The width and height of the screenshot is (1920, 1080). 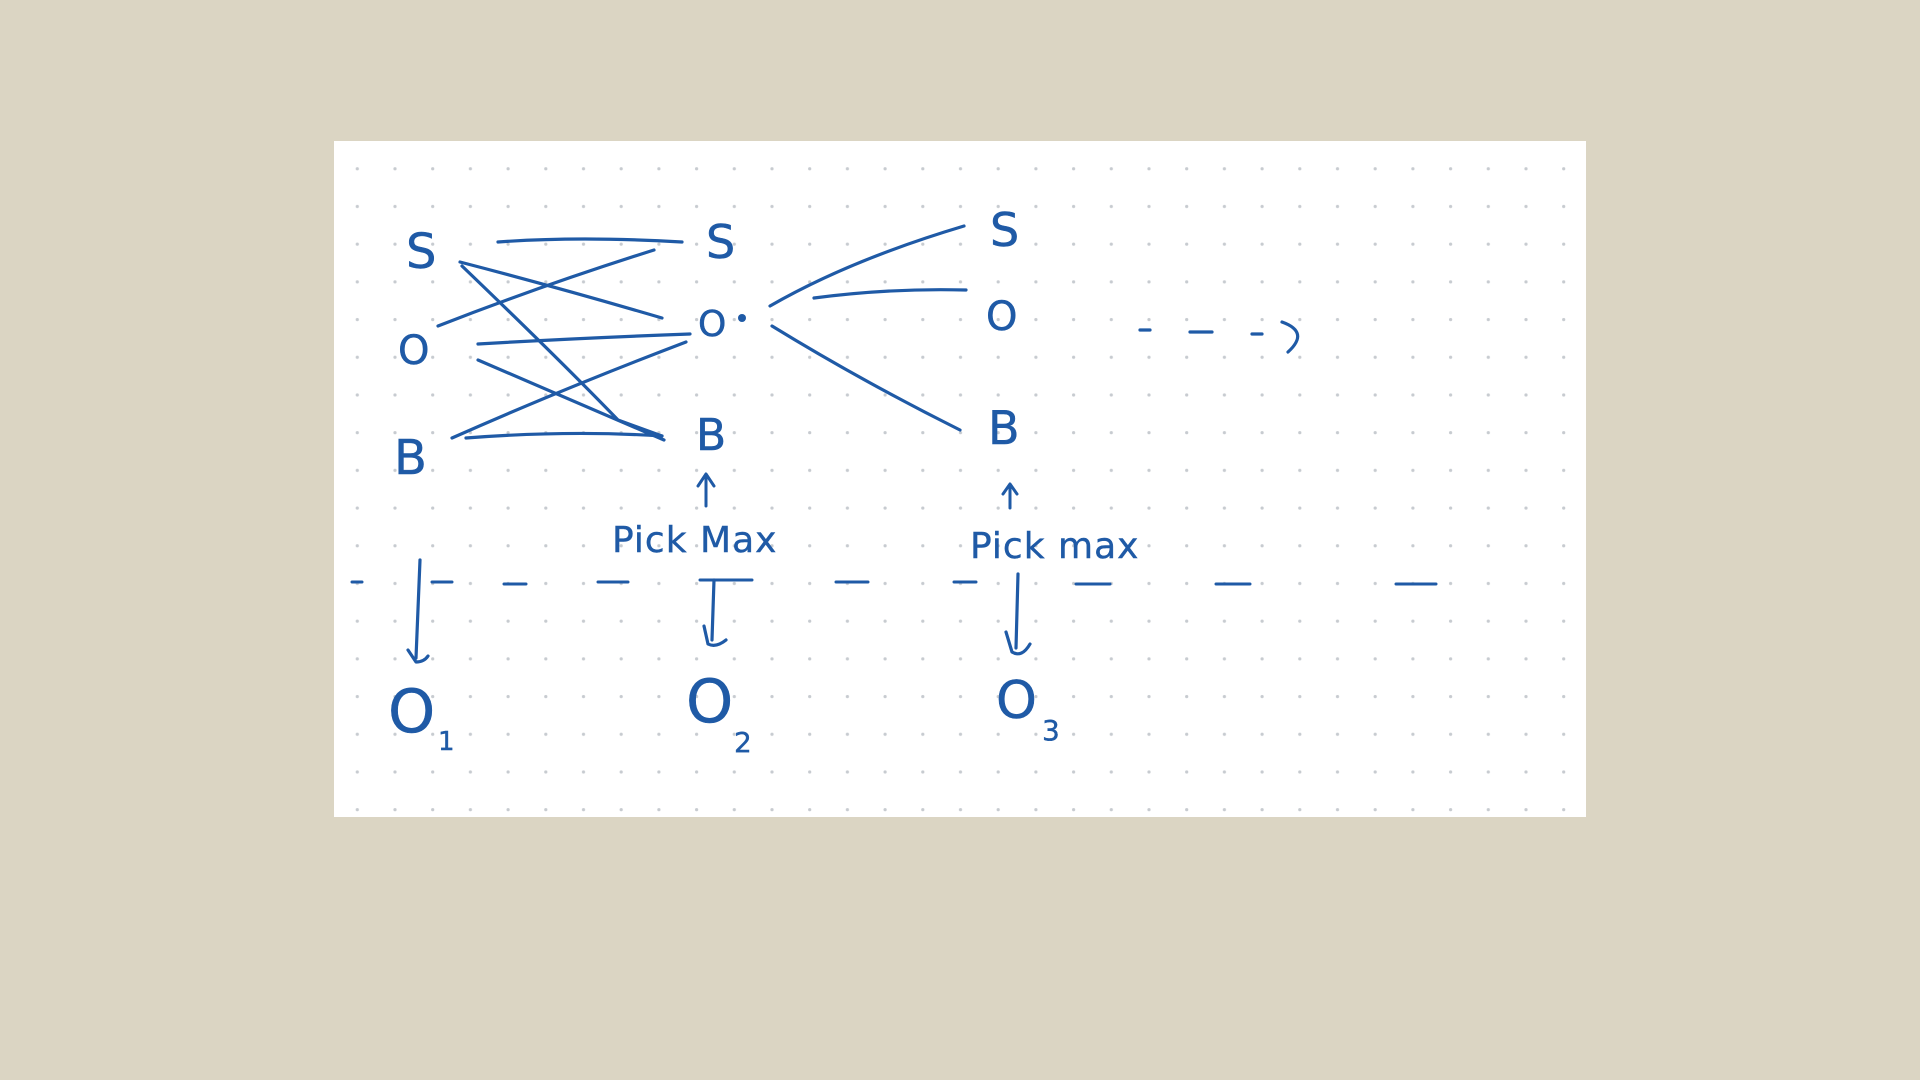 I want to click on pick-max-label-2: Pick max, so click(x=1054, y=546).